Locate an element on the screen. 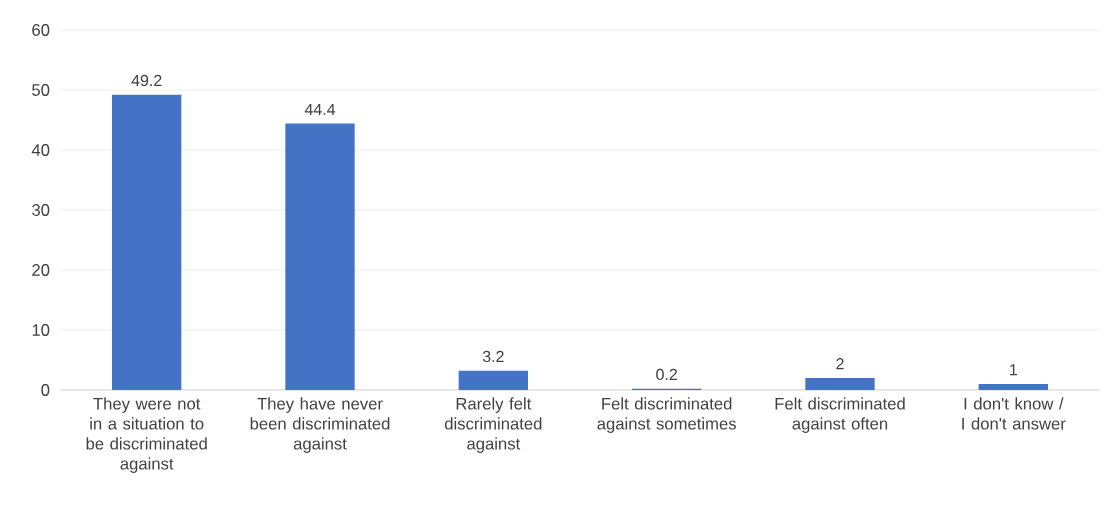 Image resolution: width=1112 pixels, height=520 pixels. x-tick-label: I don't know / I don't answer is located at coordinates (1014, 413).